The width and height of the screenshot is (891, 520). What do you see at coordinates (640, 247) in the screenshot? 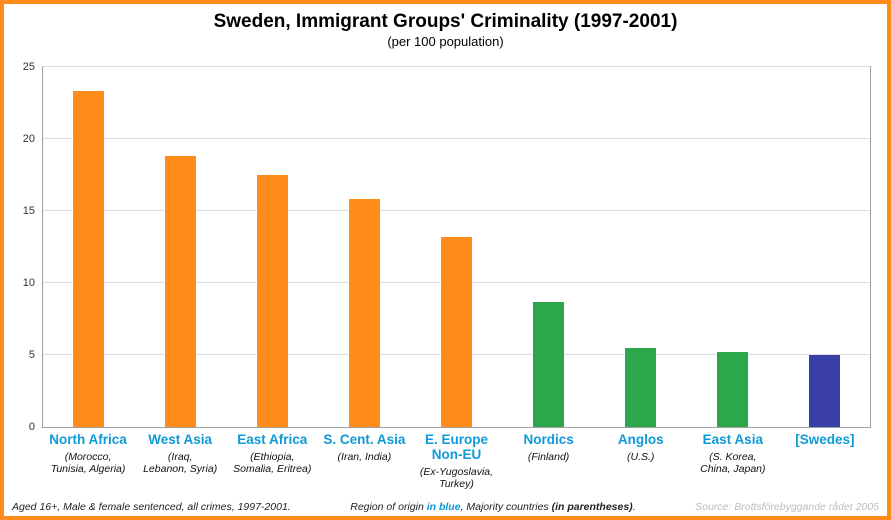
I see `bar-column-anglos` at bounding box center [640, 247].